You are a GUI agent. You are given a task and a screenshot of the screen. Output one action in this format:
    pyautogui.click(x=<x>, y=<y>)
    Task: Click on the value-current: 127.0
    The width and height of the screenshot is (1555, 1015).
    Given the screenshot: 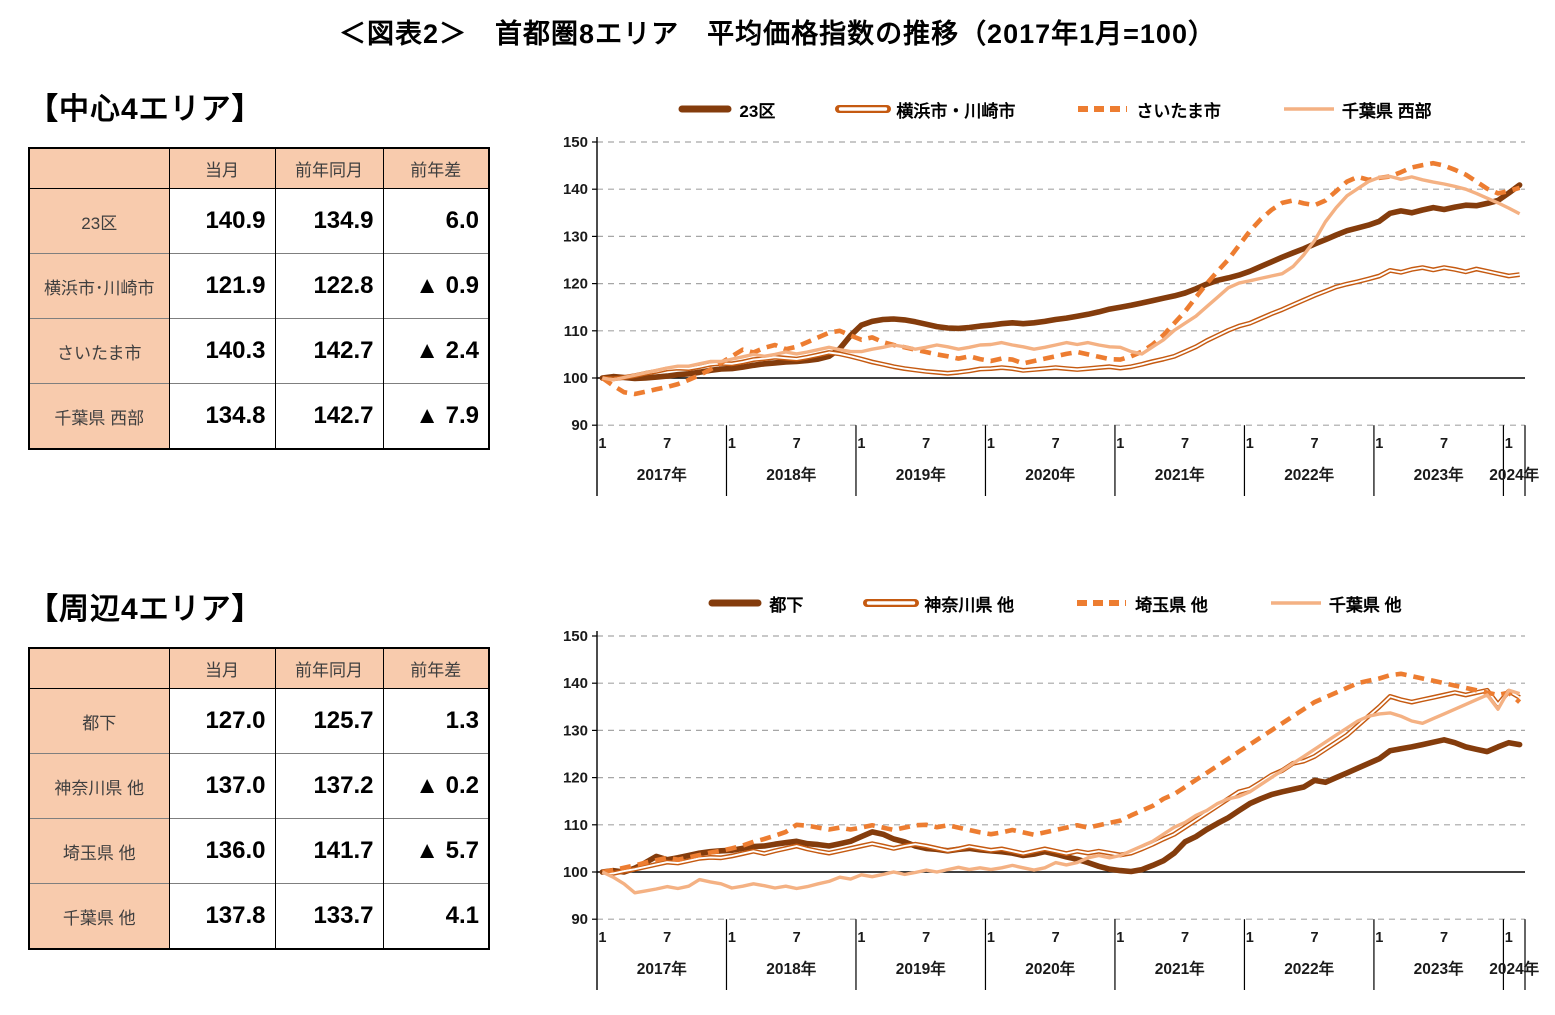 What is the action you would take?
    pyautogui.click(x=222, y=721)
    